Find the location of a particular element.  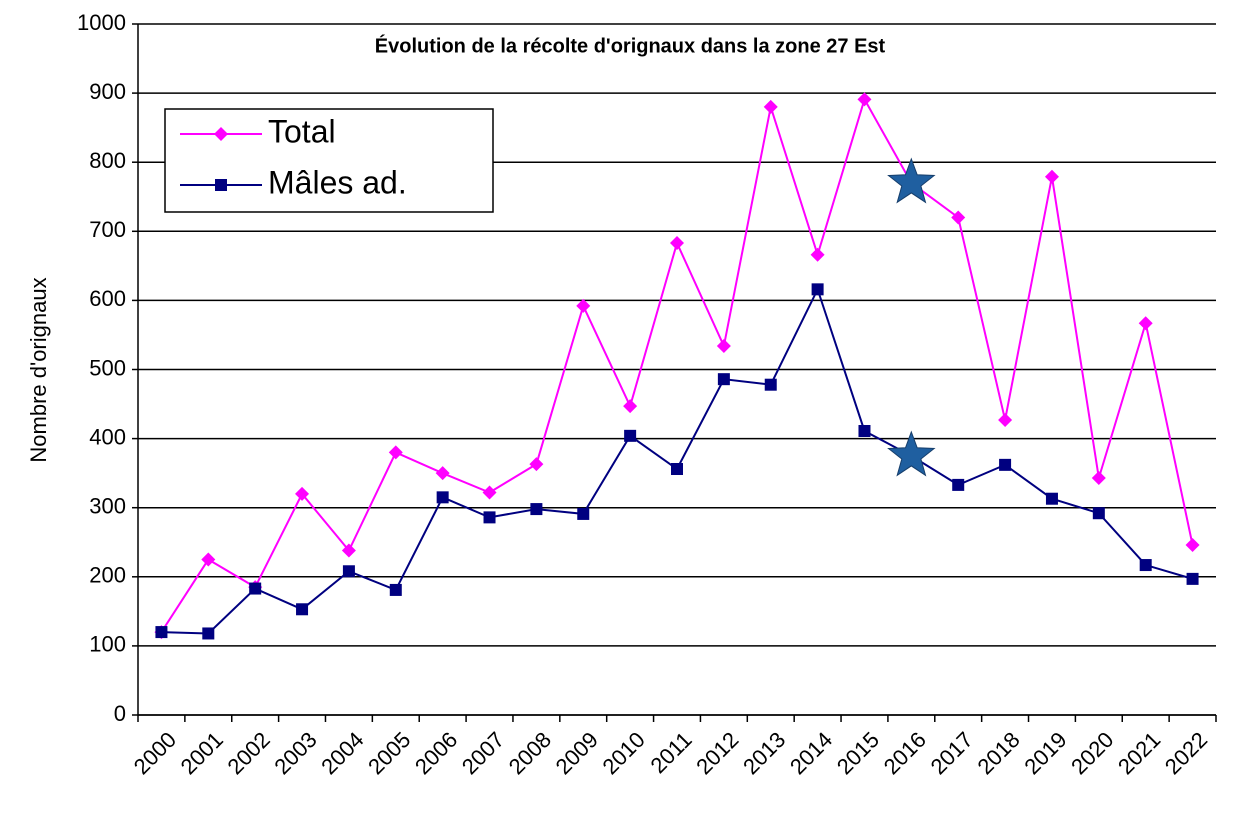

legend-label: Total is located at coordinates (302, 131).